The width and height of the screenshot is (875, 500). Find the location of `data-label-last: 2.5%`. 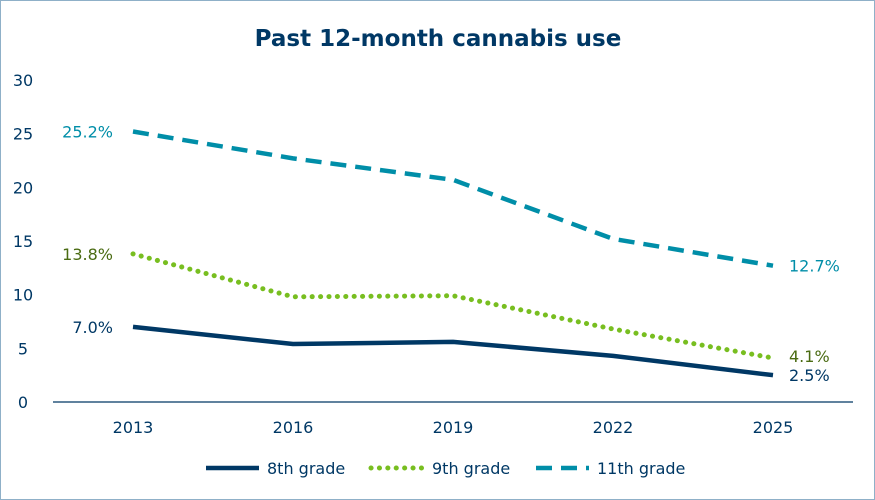

data-label-last: 2.5% is located at coordinates (809, 375).